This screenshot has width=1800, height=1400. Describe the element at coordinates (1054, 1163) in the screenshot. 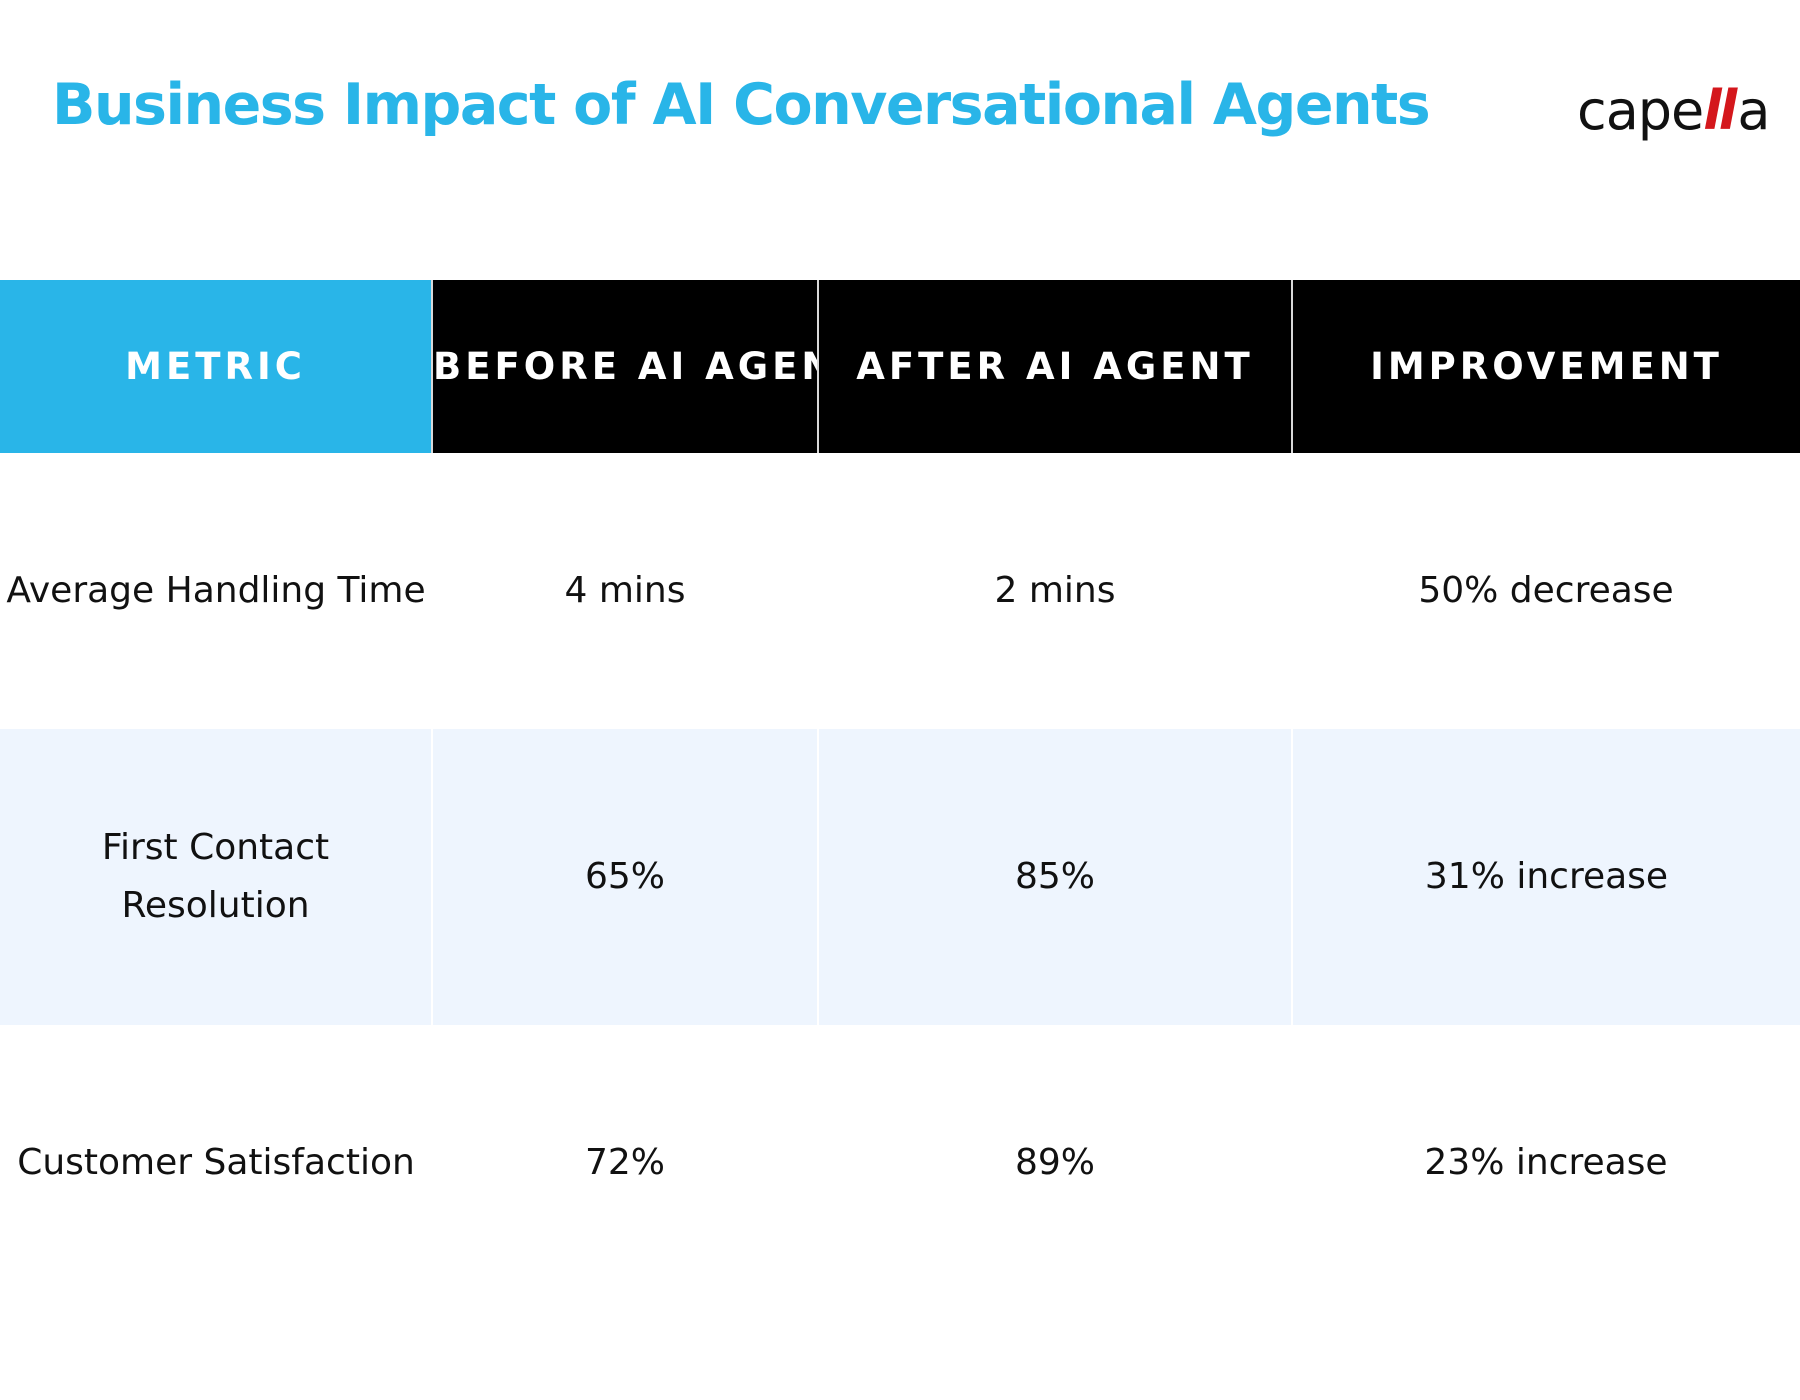

I see `after-cell: 89%` at that location.